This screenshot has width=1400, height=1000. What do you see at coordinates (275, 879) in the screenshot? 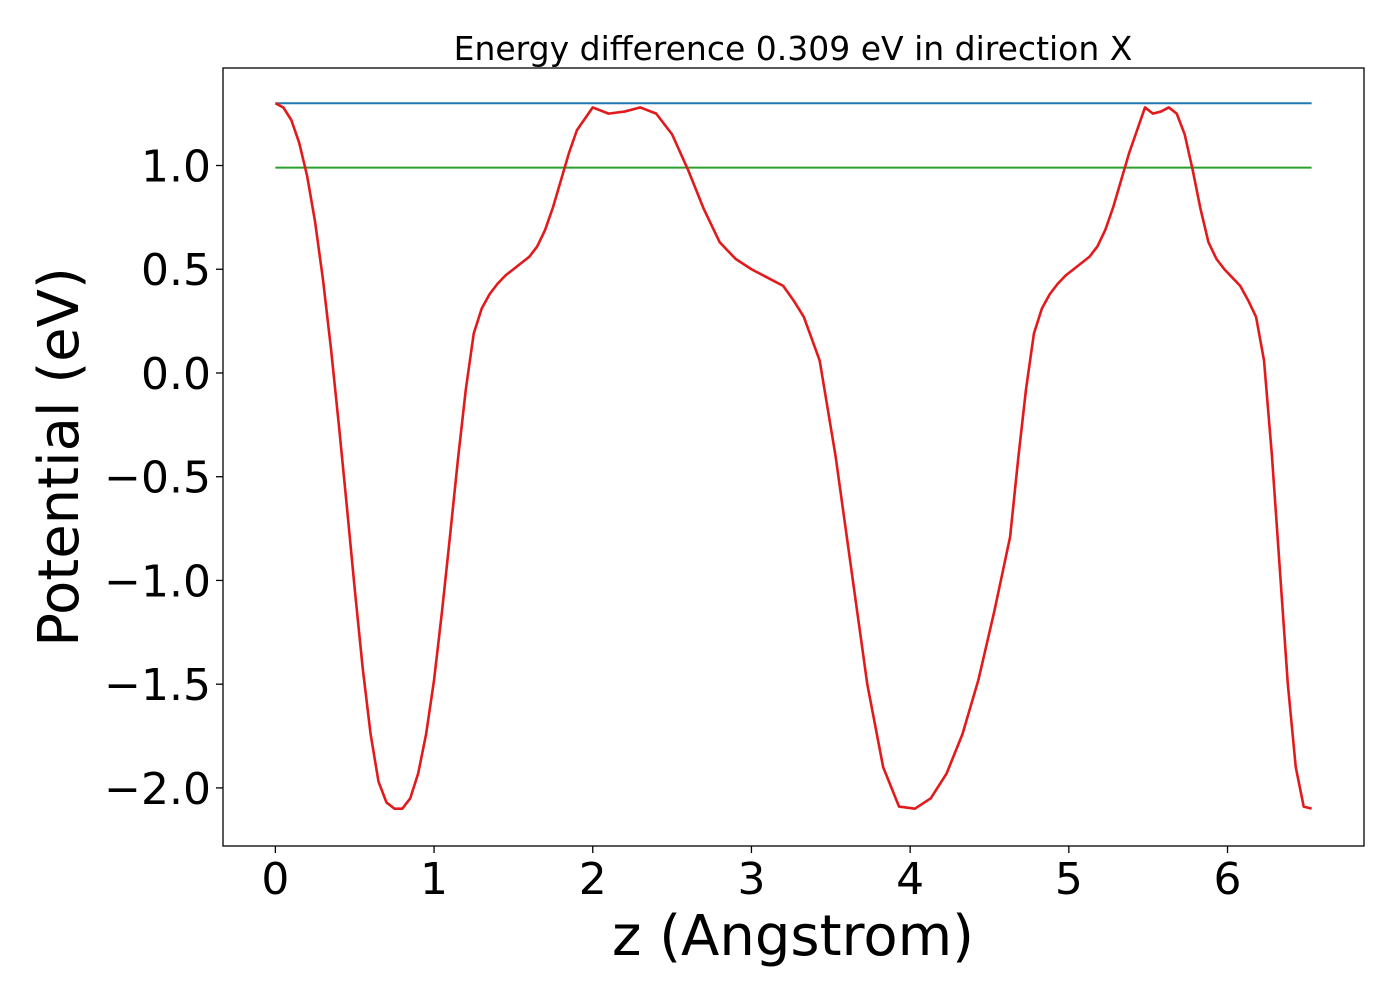
I see `x-tick-label: 0` at bounding box center [275, 879].